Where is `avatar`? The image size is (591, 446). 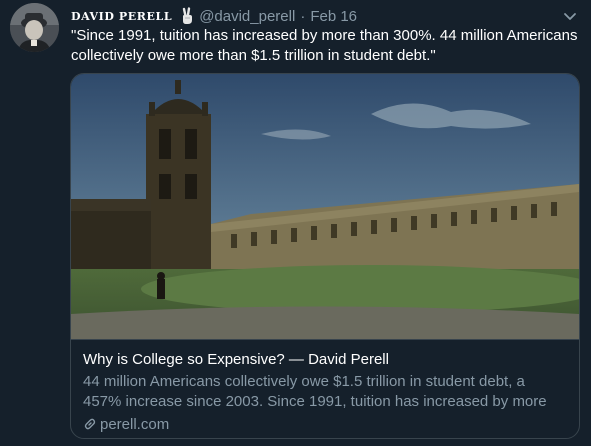 avatar is located at coordinates (34, 27).